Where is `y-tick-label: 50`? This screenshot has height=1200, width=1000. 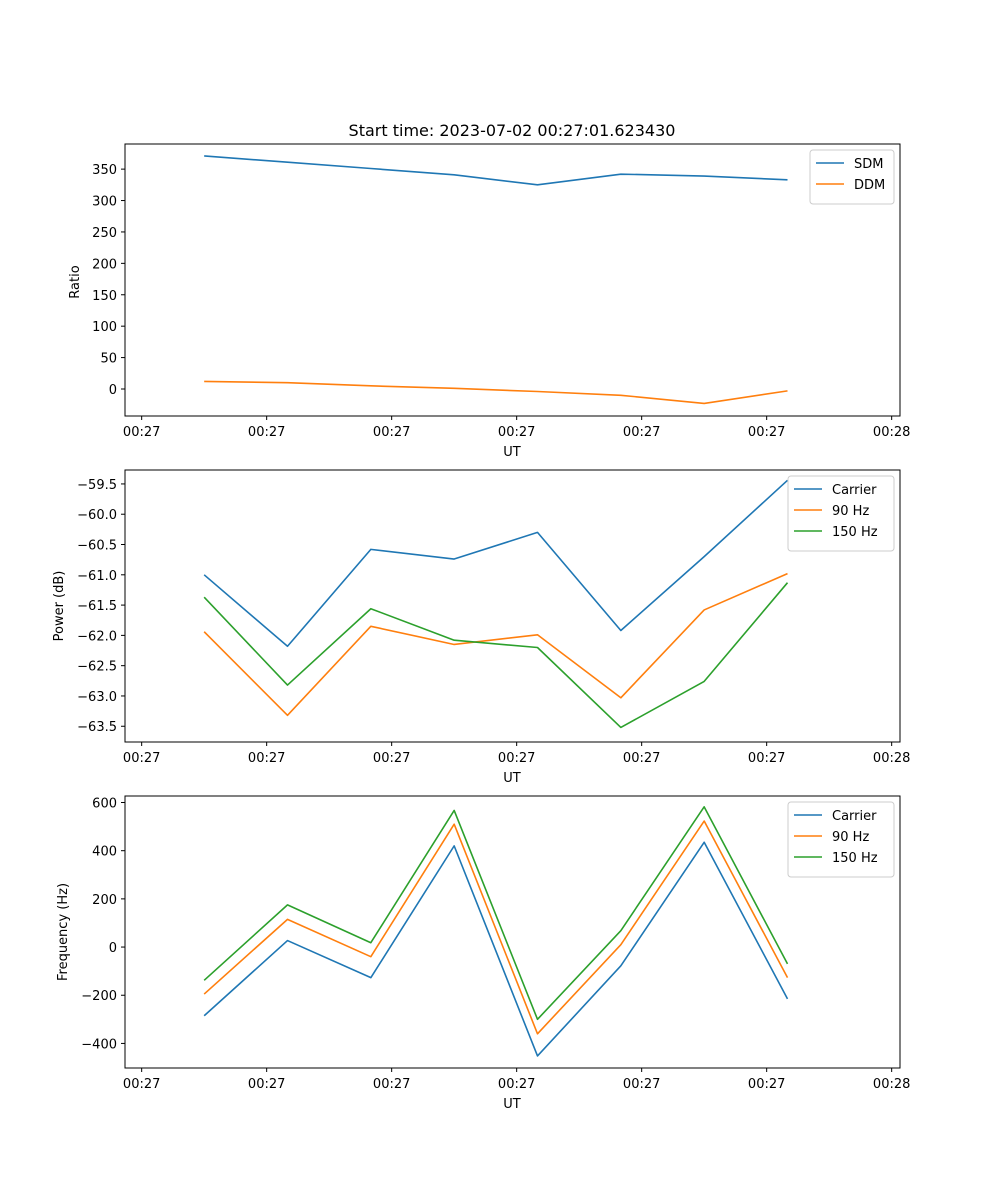
y-tick-label: 50 is located at coordinates (108, 359).